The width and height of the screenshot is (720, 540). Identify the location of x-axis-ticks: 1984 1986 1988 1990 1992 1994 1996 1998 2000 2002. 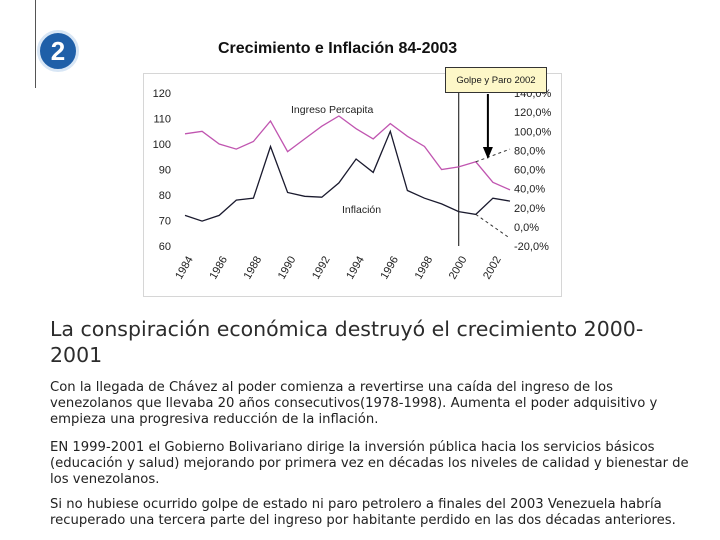
(338, 267).